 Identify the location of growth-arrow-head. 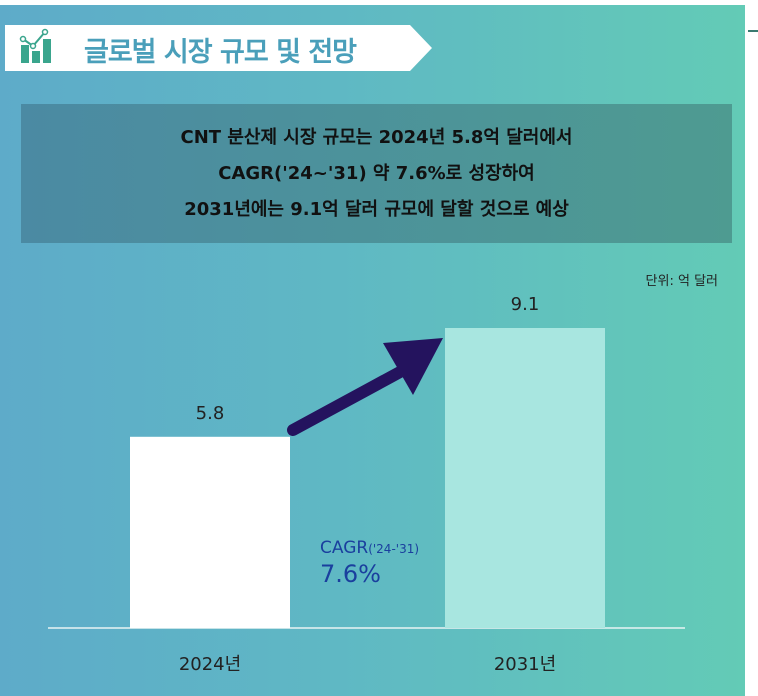
(413, 366).